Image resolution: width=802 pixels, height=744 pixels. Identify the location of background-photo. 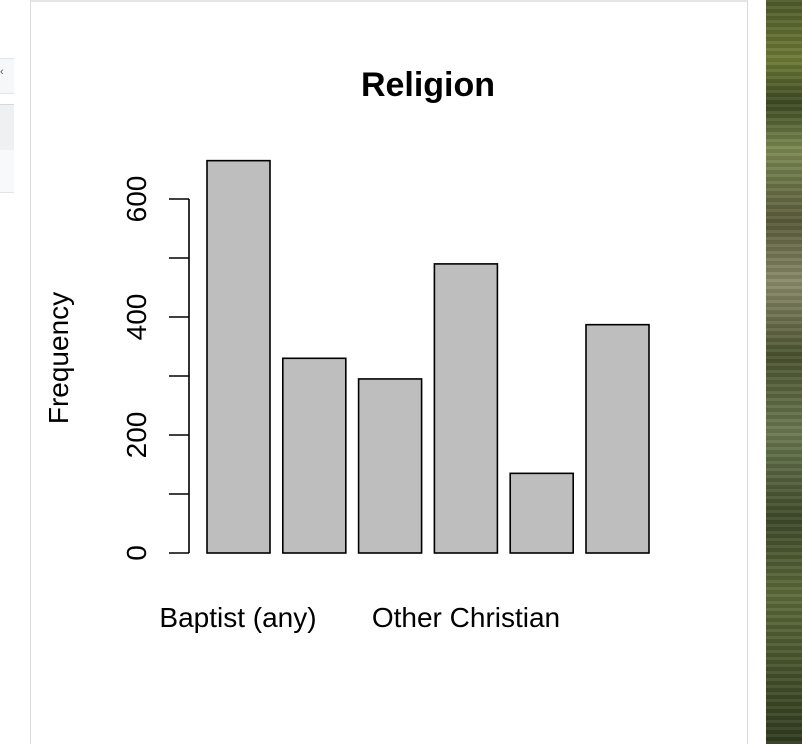
(784, 372).